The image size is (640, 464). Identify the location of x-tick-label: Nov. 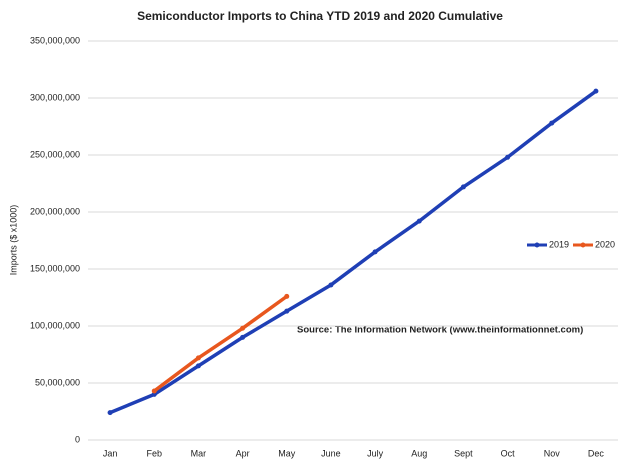
(552, 453).